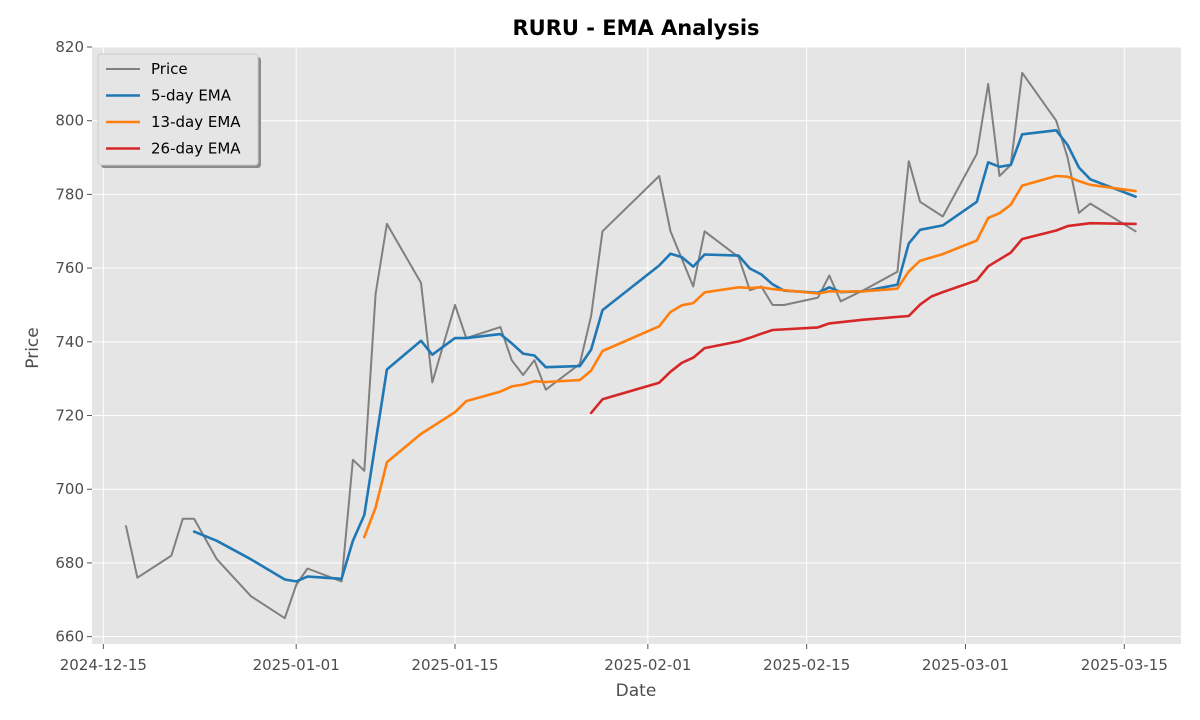 Image resolution: width=1200 pixels, height=720 pixels. I want to click on x-tick-label: 2025-03-15, so click(1124, 665).